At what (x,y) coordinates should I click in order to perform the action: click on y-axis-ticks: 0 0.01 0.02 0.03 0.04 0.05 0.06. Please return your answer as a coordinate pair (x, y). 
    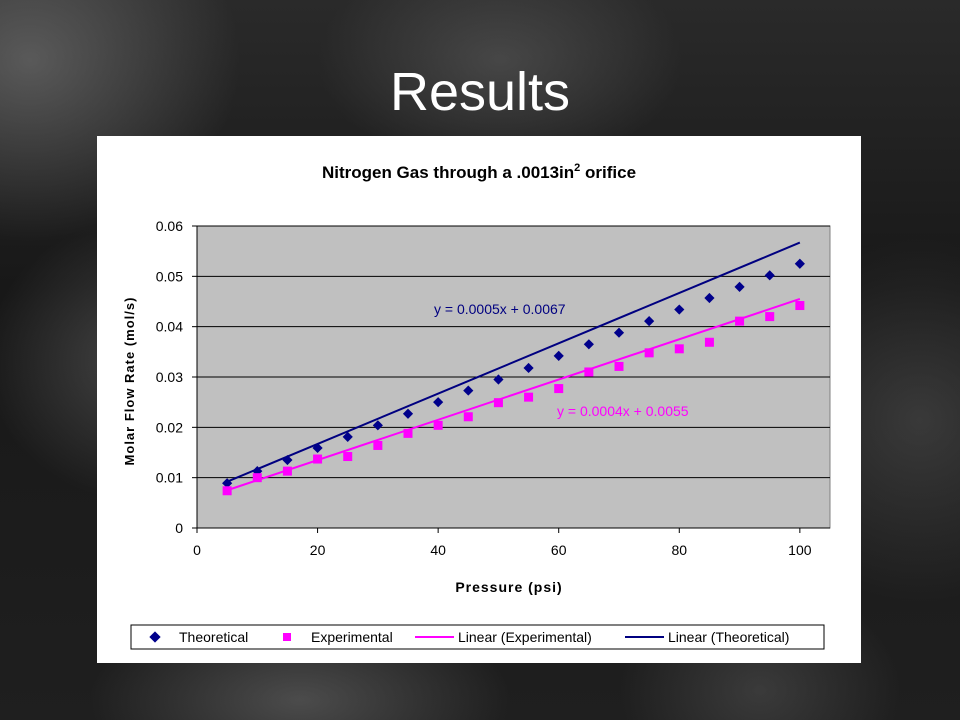
    Looking at the image, I should click on (176, 377).